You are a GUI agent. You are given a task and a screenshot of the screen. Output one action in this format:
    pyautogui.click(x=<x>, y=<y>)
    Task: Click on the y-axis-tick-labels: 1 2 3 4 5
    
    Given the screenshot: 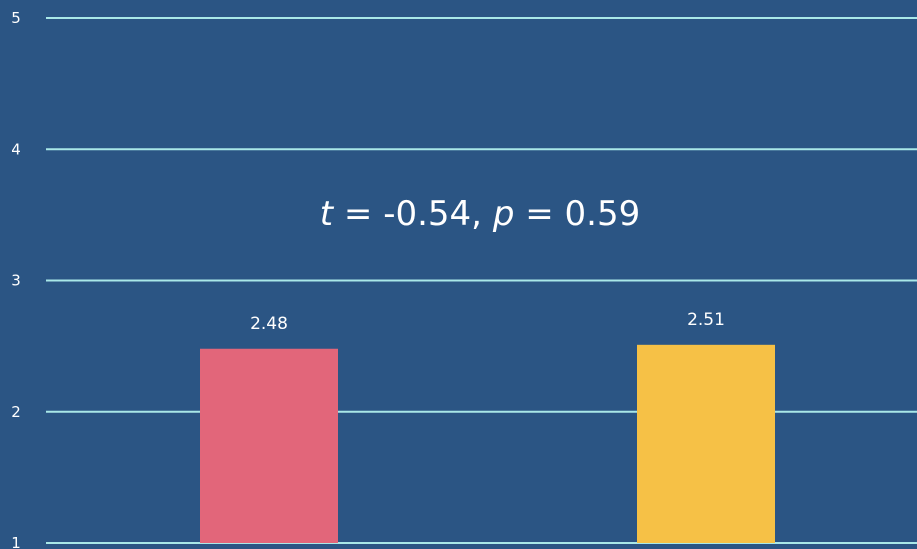 What is the action you would take?
    pyautogui.click(x=16, y=279)
    